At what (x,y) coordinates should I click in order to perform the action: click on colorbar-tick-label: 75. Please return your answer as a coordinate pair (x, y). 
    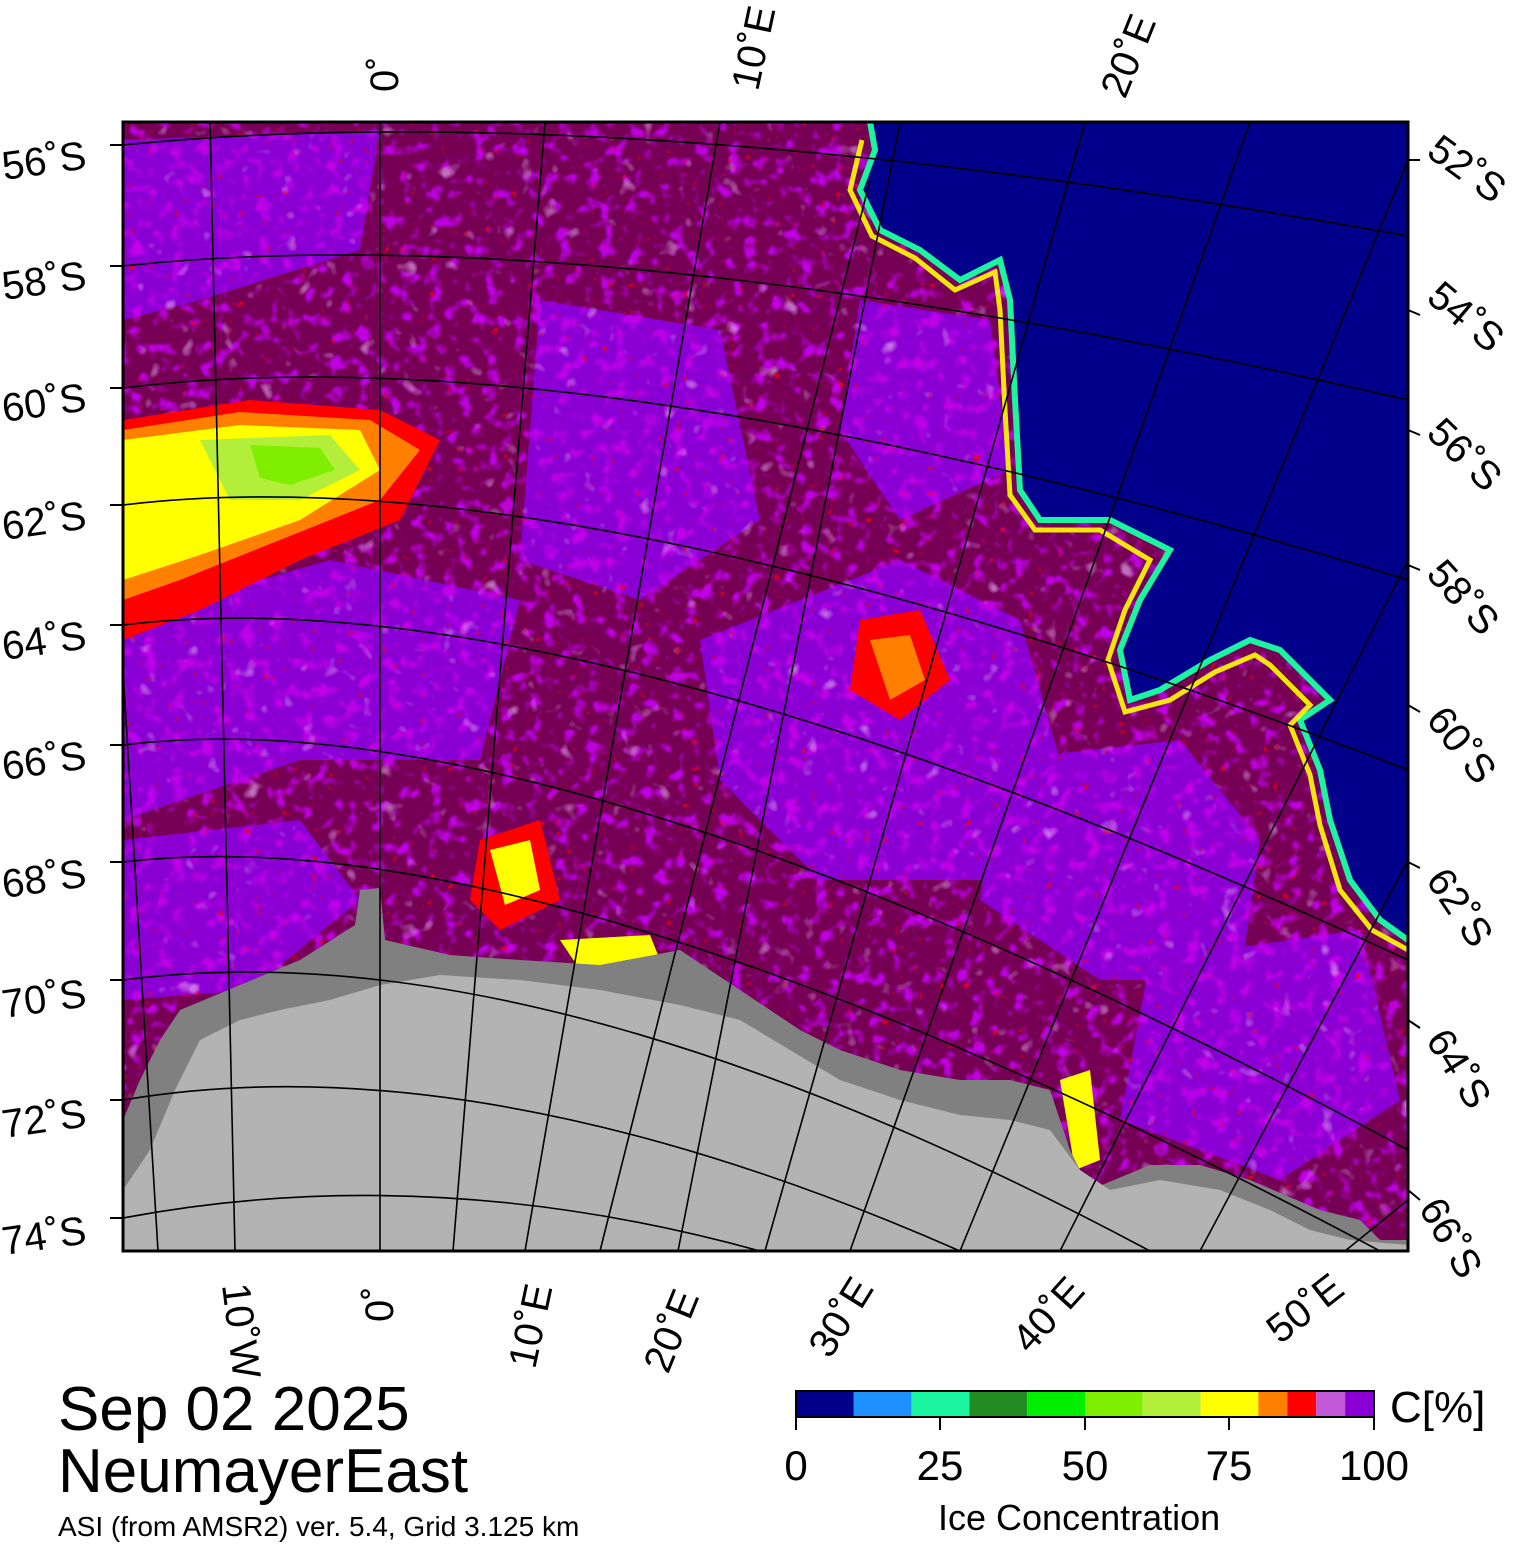
    Looking at the image, I should click on (1229, 1465).